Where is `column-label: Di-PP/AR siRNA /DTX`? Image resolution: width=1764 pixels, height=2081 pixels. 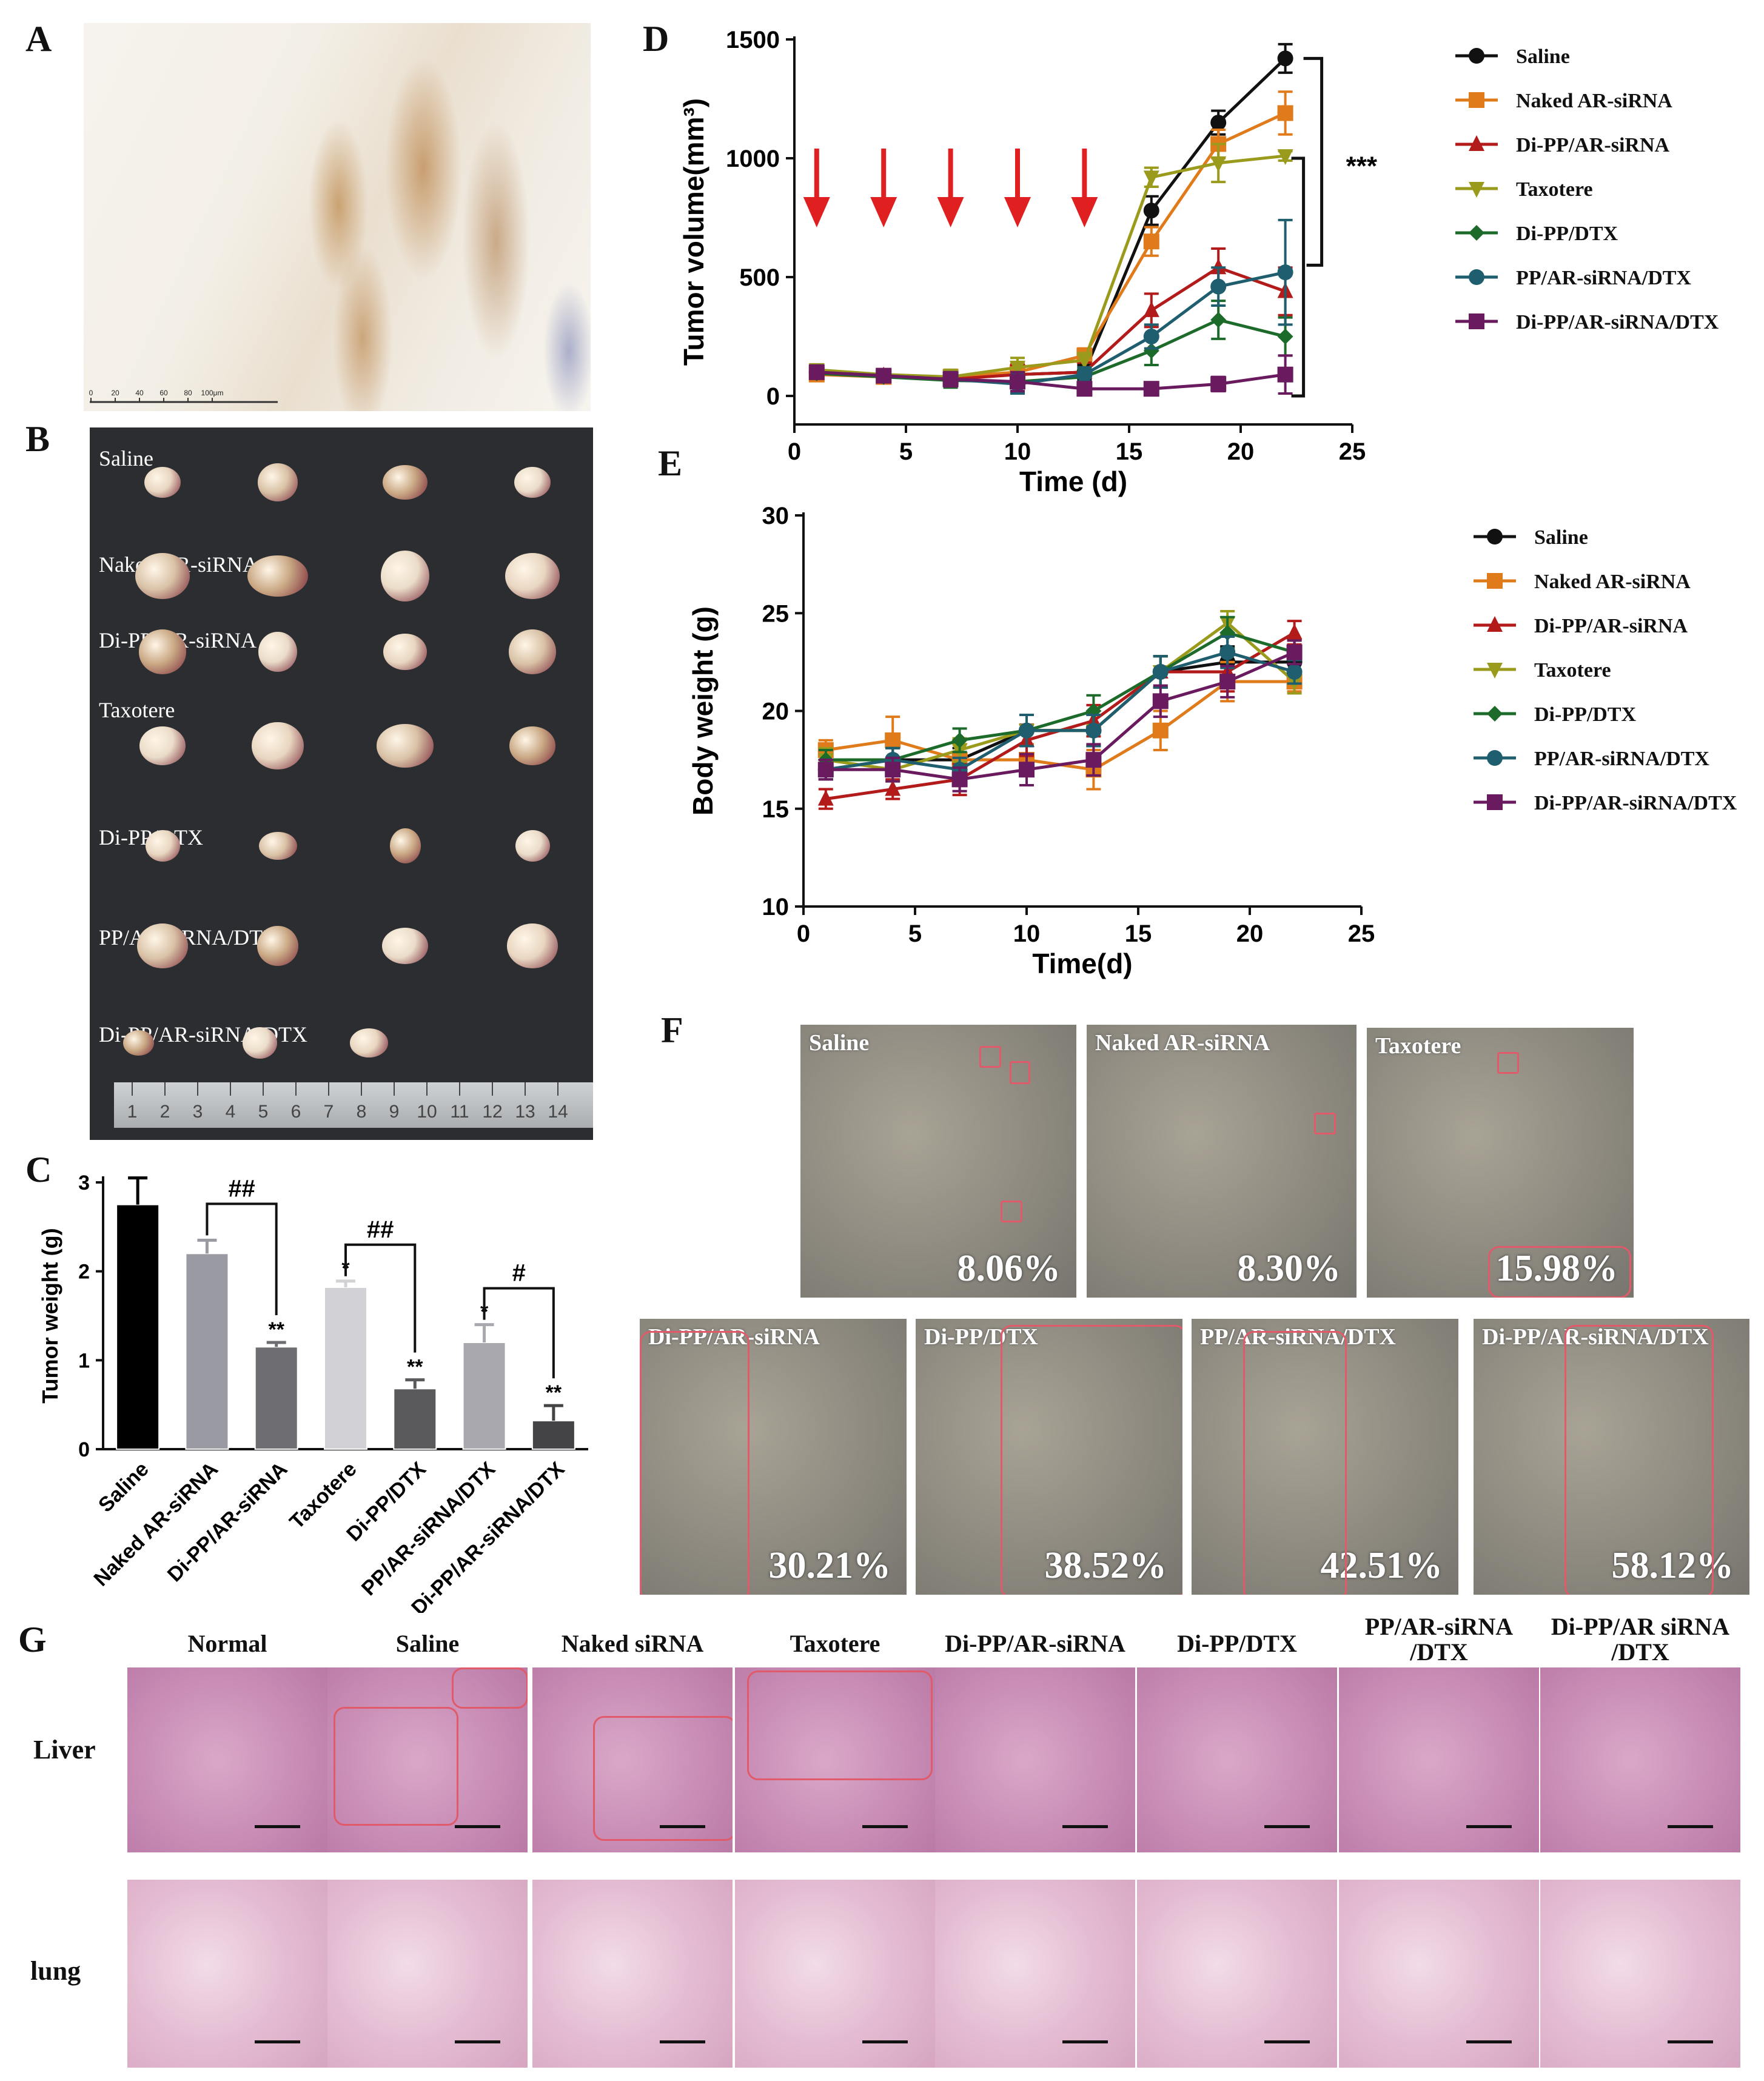
column-label: Di-PP/AR siRNA /DTX is located at coordinates (1641, 1639).